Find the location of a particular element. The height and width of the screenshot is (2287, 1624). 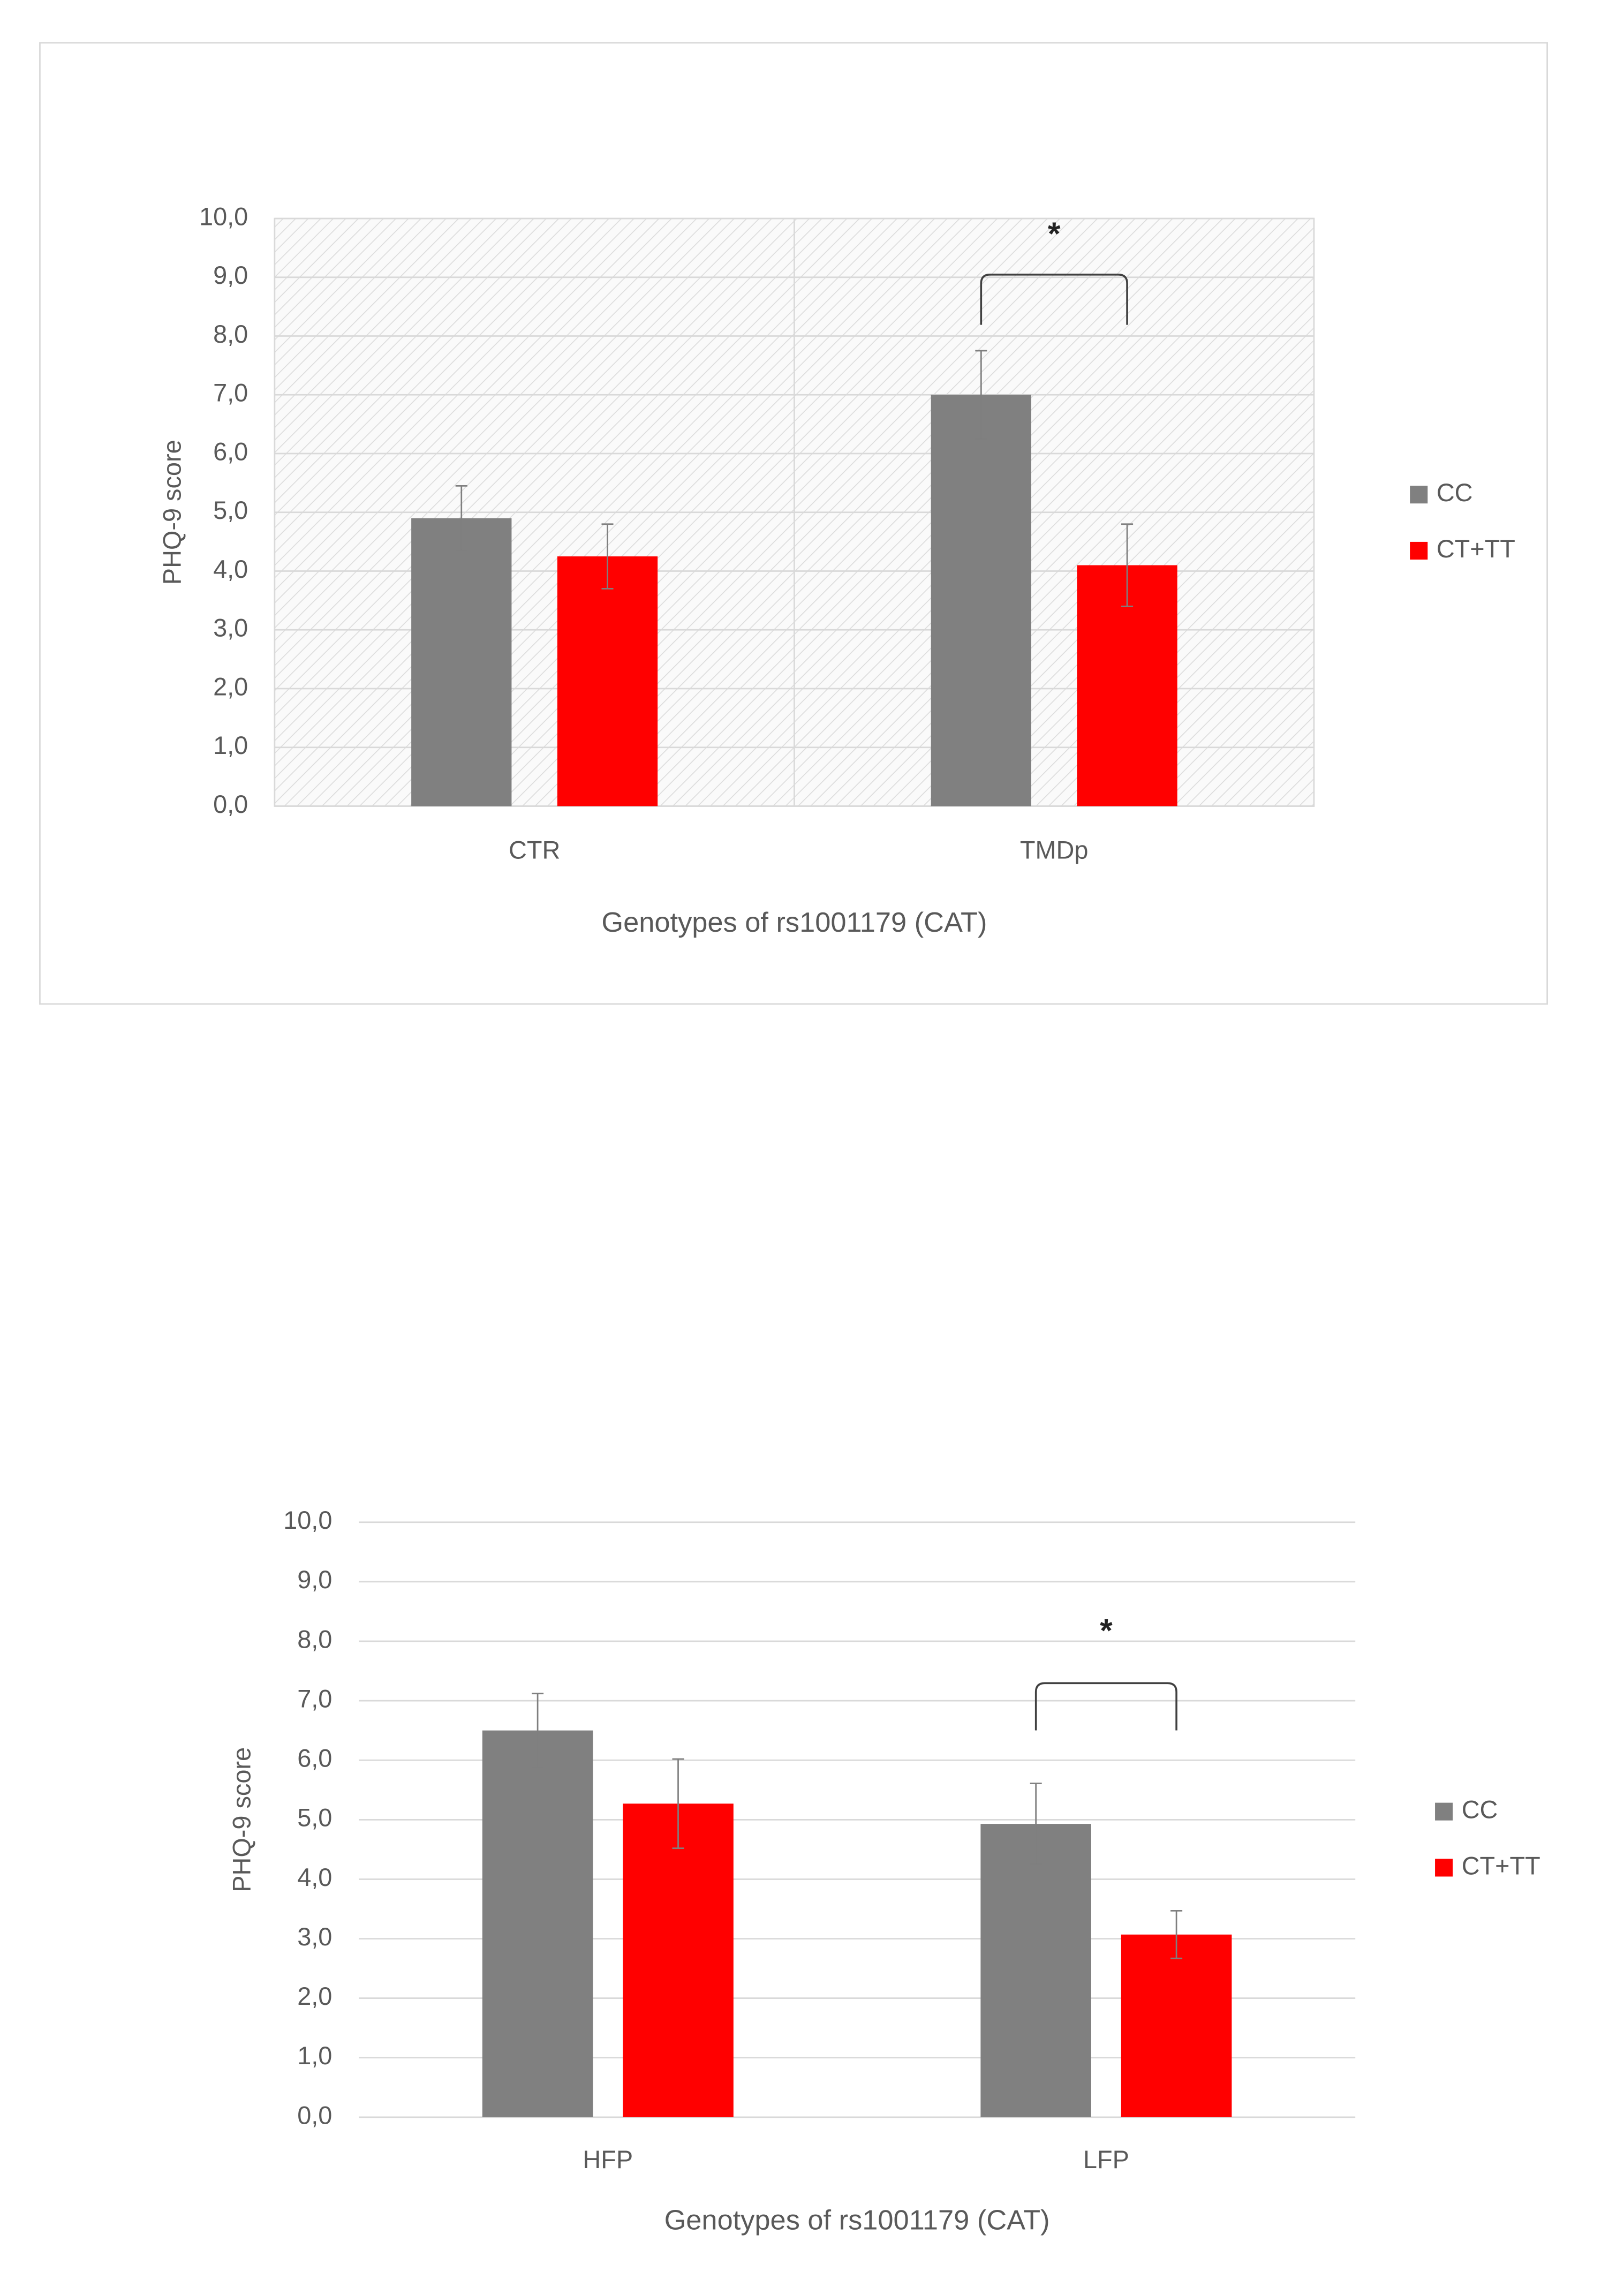

x-tick-label: LFP is located at coordinates (1106, 2159).